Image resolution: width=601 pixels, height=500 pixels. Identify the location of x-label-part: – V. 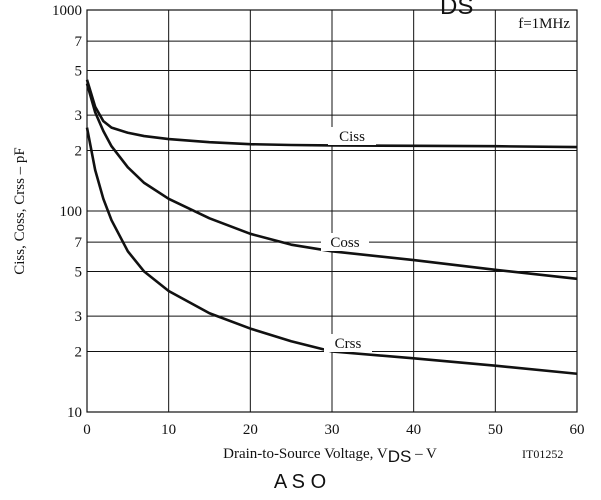
(424, 454).